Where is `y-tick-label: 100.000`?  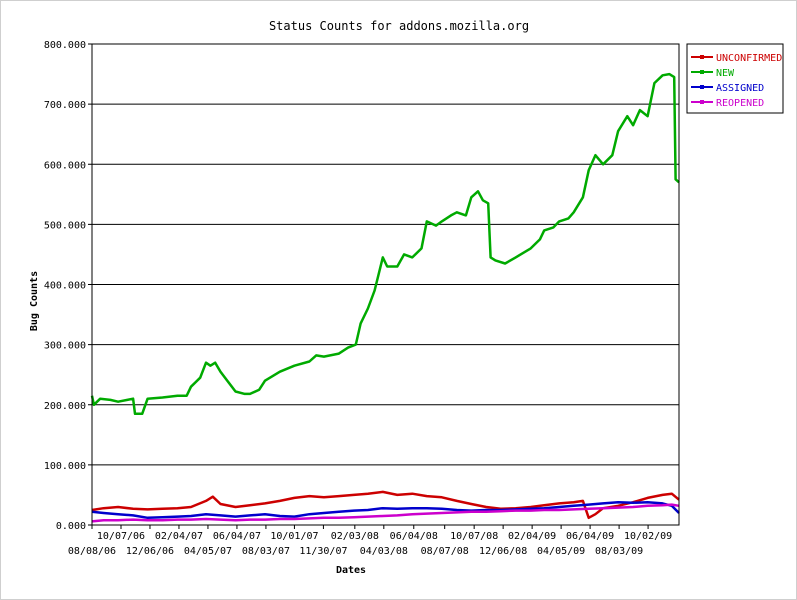
y-tick-label: 100.000 is located at coordinates (65, 466).